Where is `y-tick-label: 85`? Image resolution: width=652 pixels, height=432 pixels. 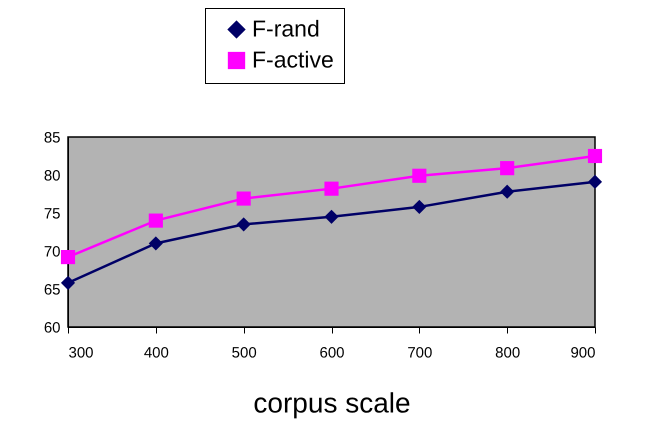
y-tick-label: 85 is located at coordinates (52, 138).